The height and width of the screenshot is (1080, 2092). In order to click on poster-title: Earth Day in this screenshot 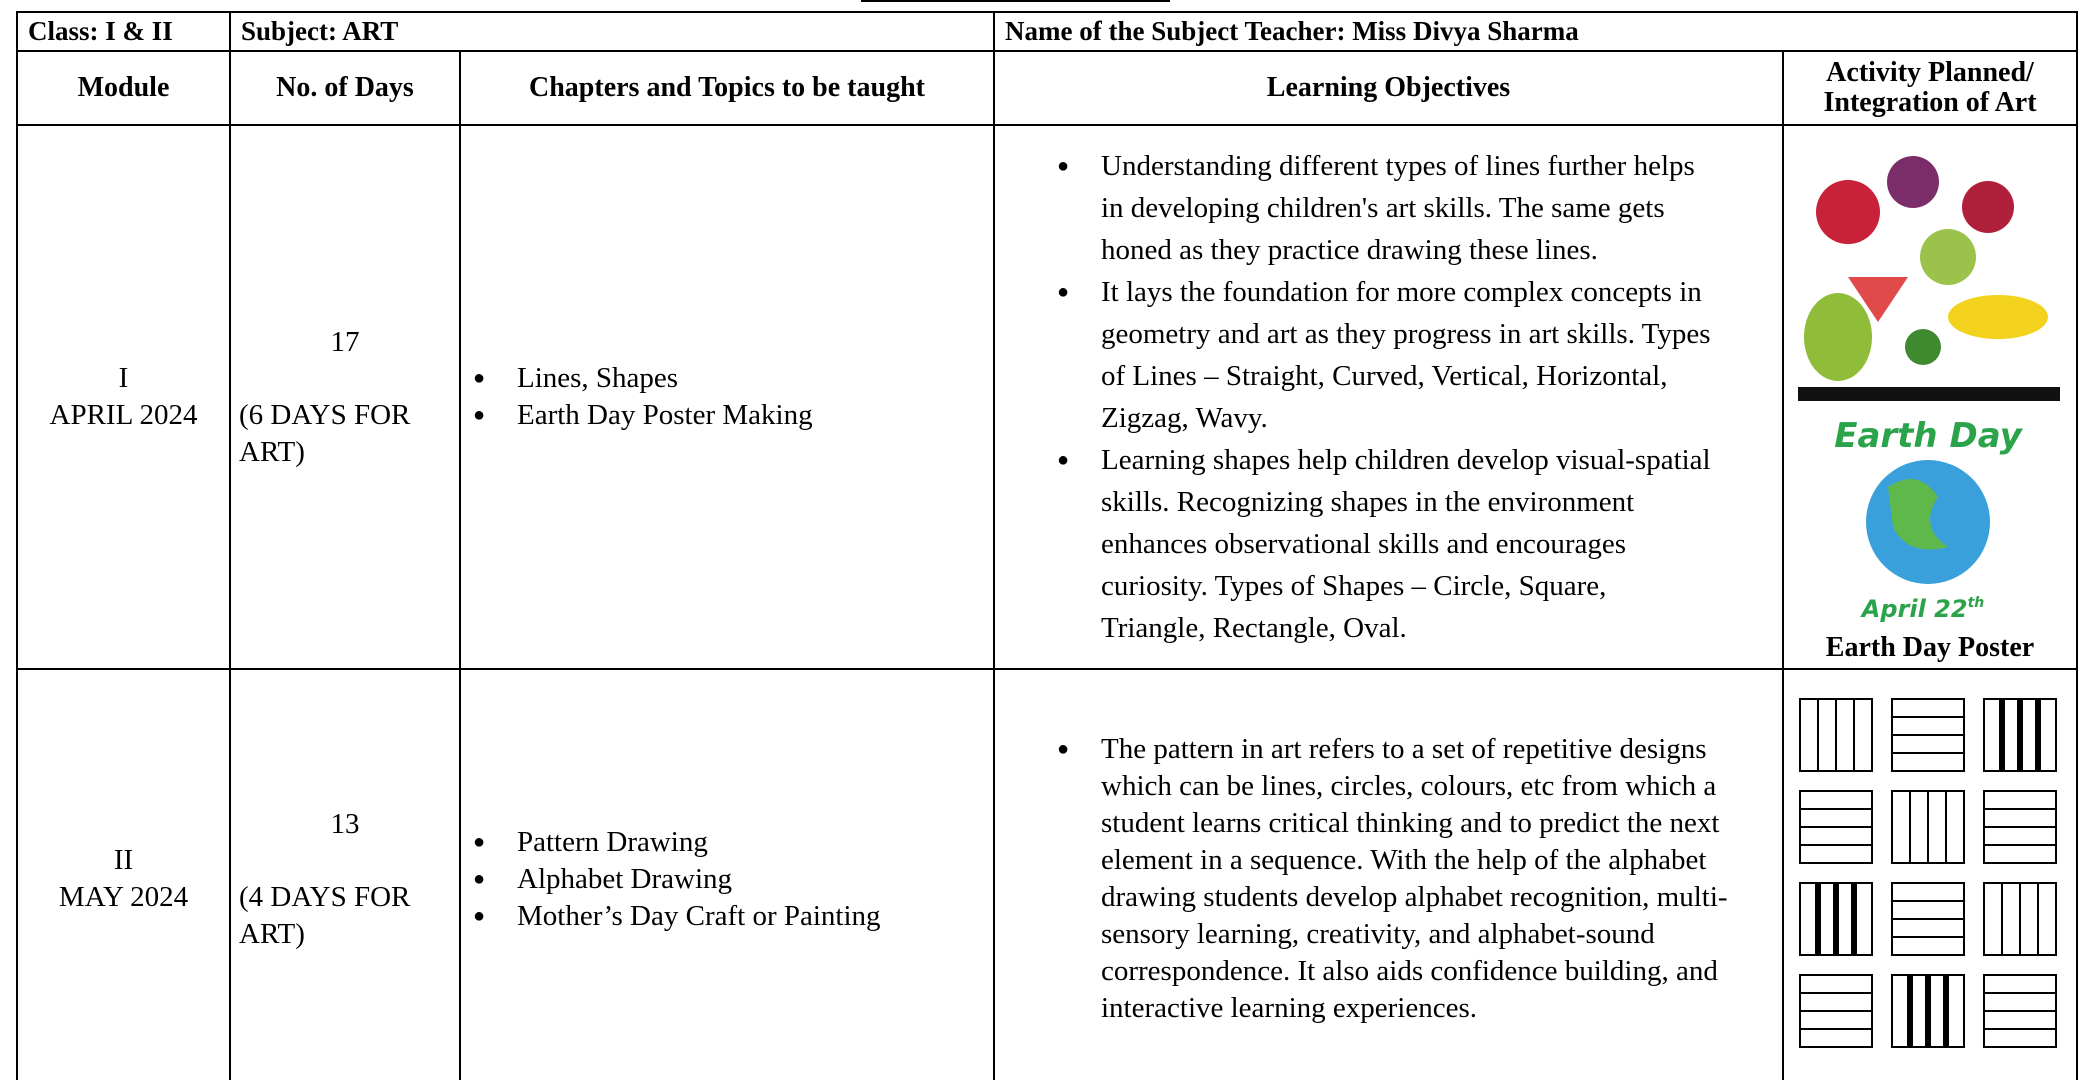, I will do `click(1928, 436)`.